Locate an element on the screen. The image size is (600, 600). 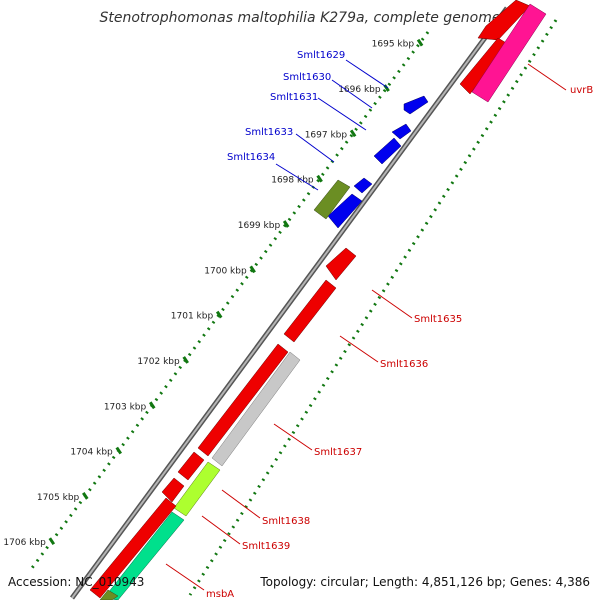
tick-label: 1700 kbp is located at coordinates (225, 271).